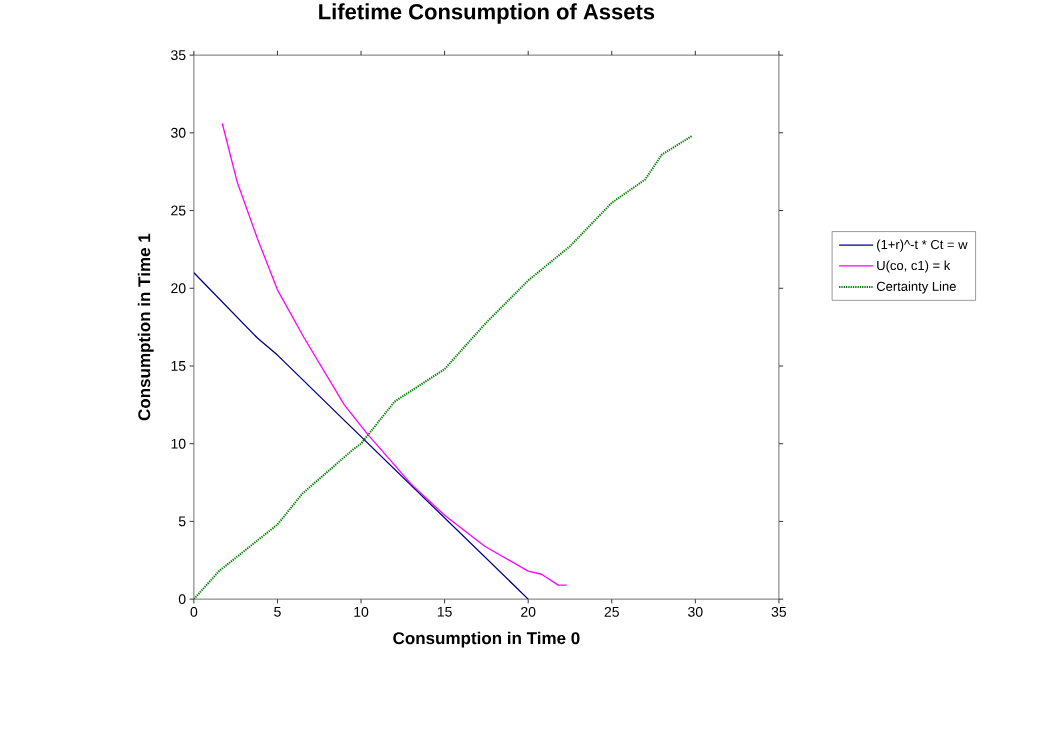  I want to click on legend-label: U(co, c1) = k, so click(914, 266).